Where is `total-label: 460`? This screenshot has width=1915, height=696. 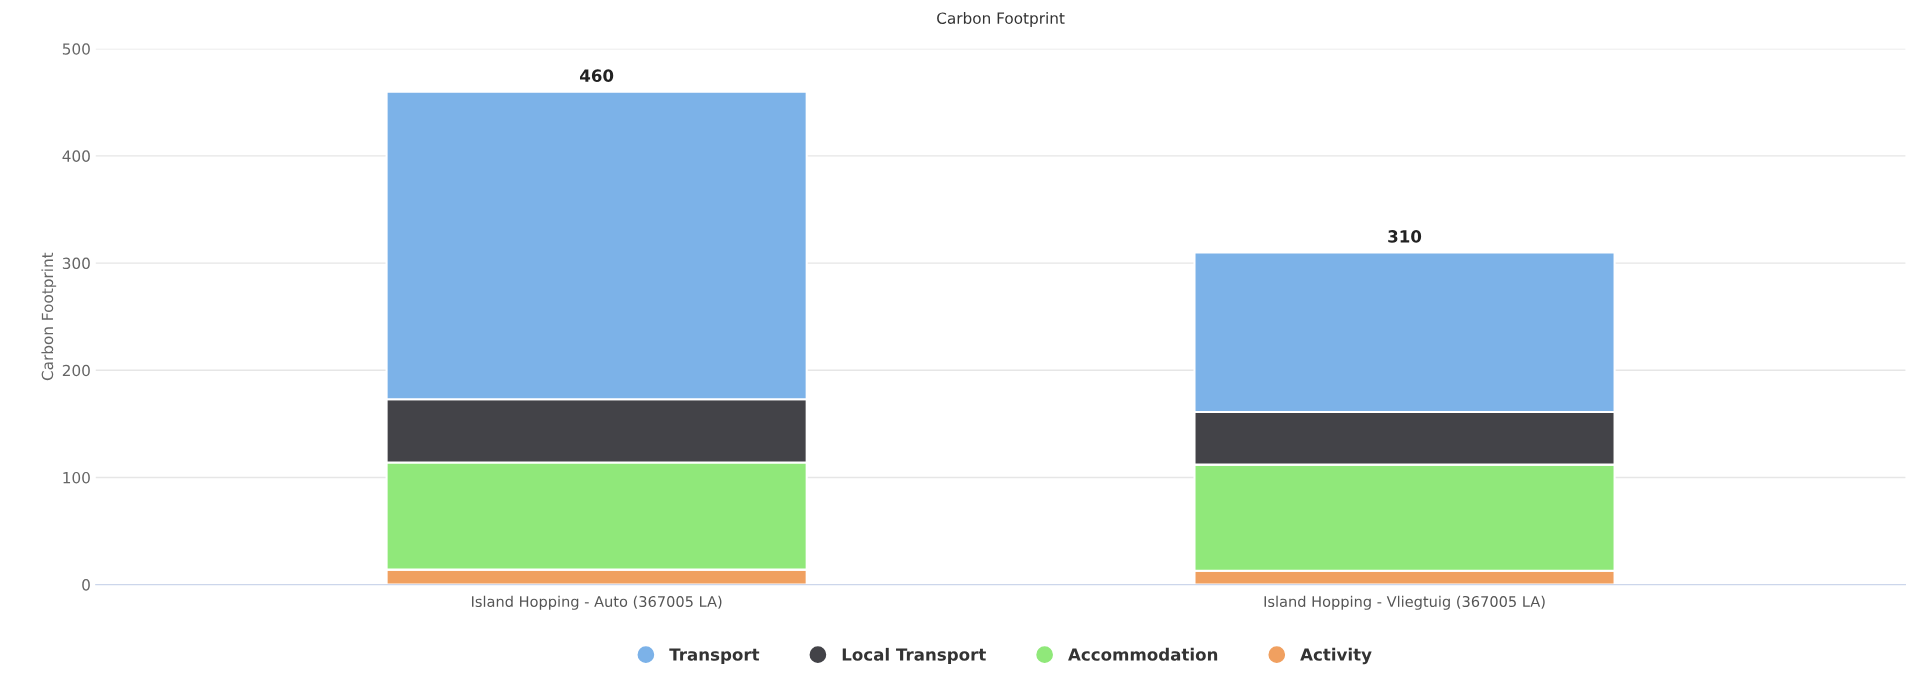
total-label: 460 is located at coordinates (597, 75).